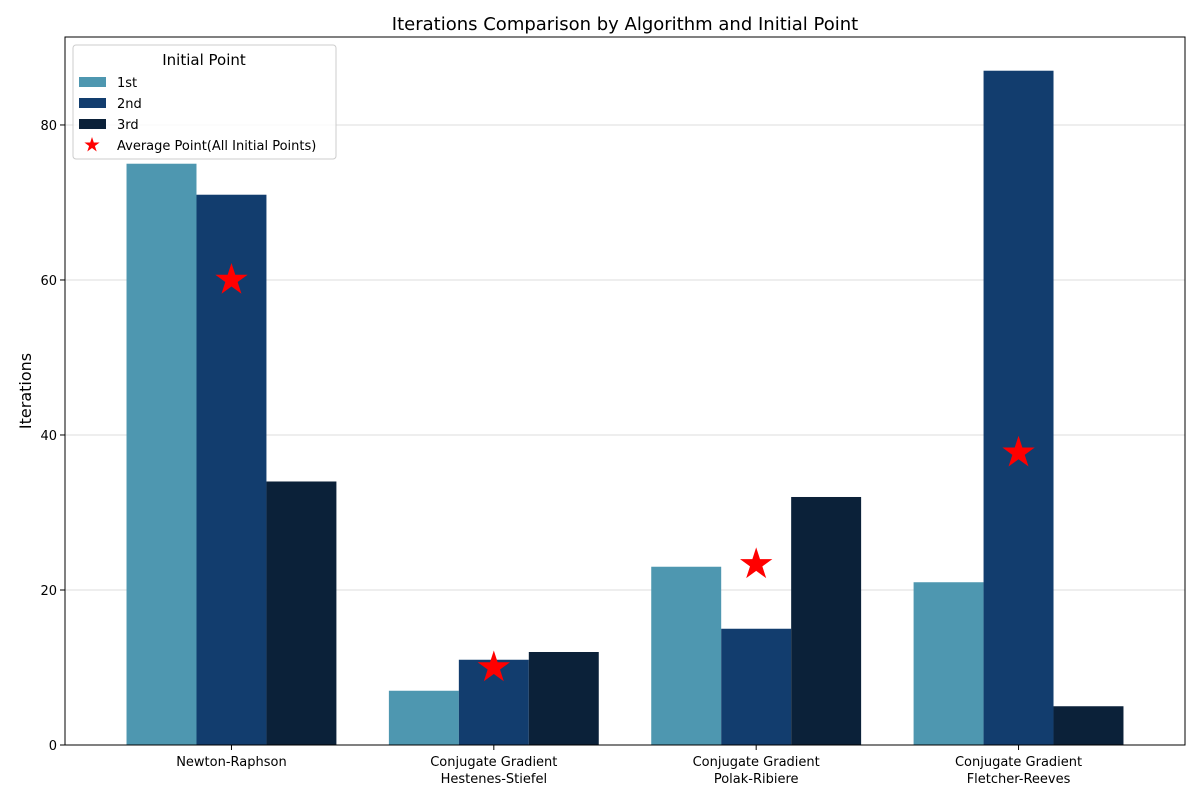  Describe the element at coordinates (25, 391) in the screenshot. I see `y-axis-label: Iterations` at that location.